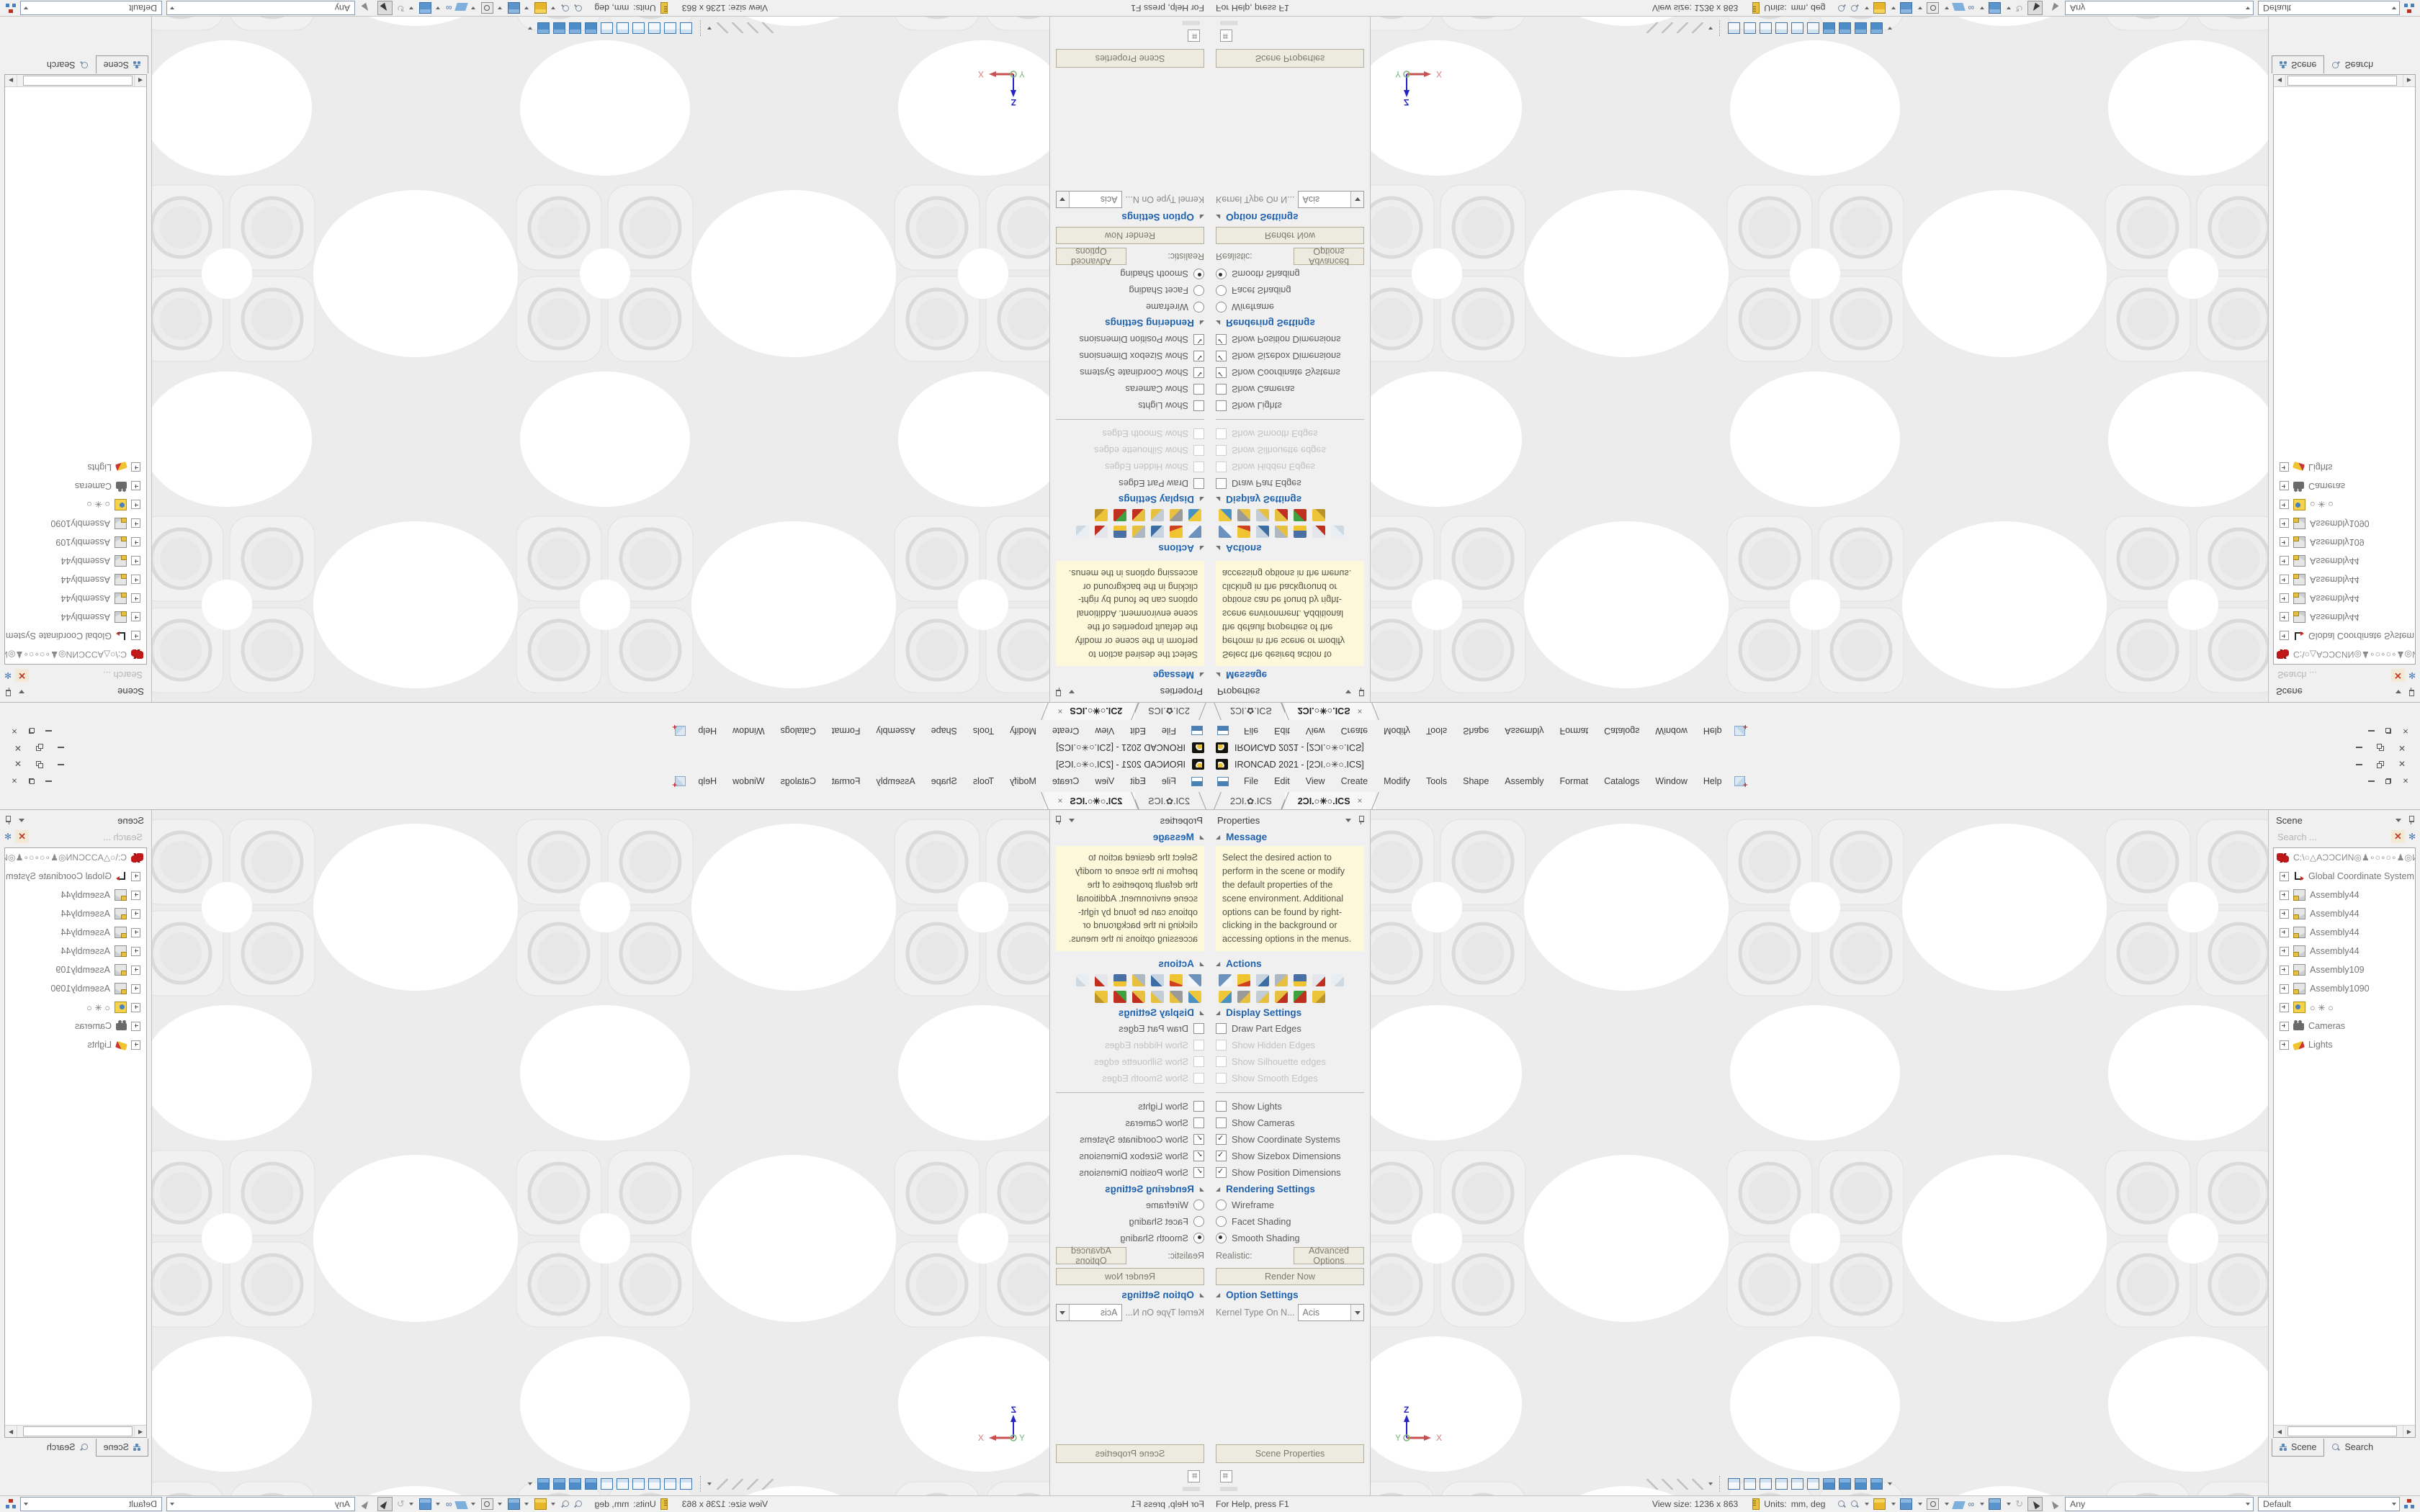 This screenshot has width=2420, height=1512. Describe the element at coordinates (2035, 8) in the screenshot. I see `select-cursor-button` at that location.